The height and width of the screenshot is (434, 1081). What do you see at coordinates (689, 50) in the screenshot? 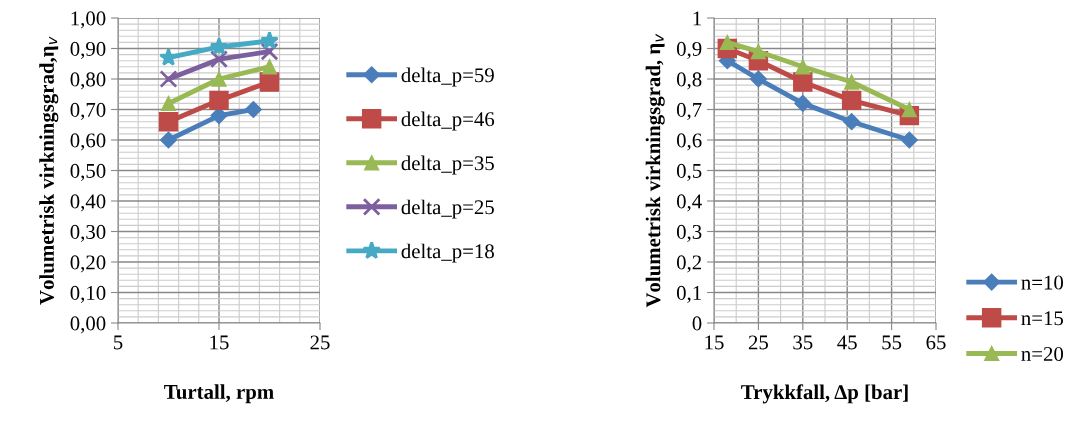
I see `y-tick-label: 0,9` at bounding box center [689, 50].